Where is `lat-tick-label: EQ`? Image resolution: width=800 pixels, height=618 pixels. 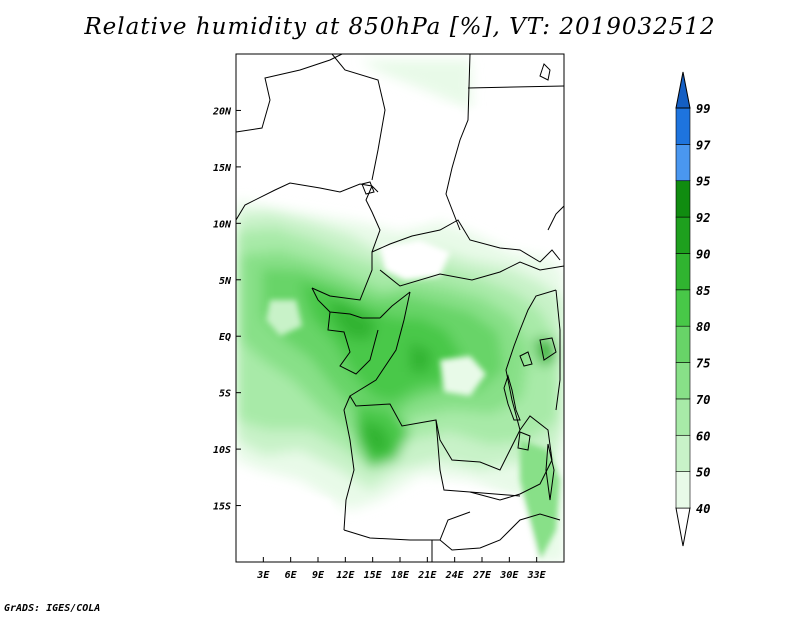
lat-tick-label: EQ is located at coordinates (225, 337).